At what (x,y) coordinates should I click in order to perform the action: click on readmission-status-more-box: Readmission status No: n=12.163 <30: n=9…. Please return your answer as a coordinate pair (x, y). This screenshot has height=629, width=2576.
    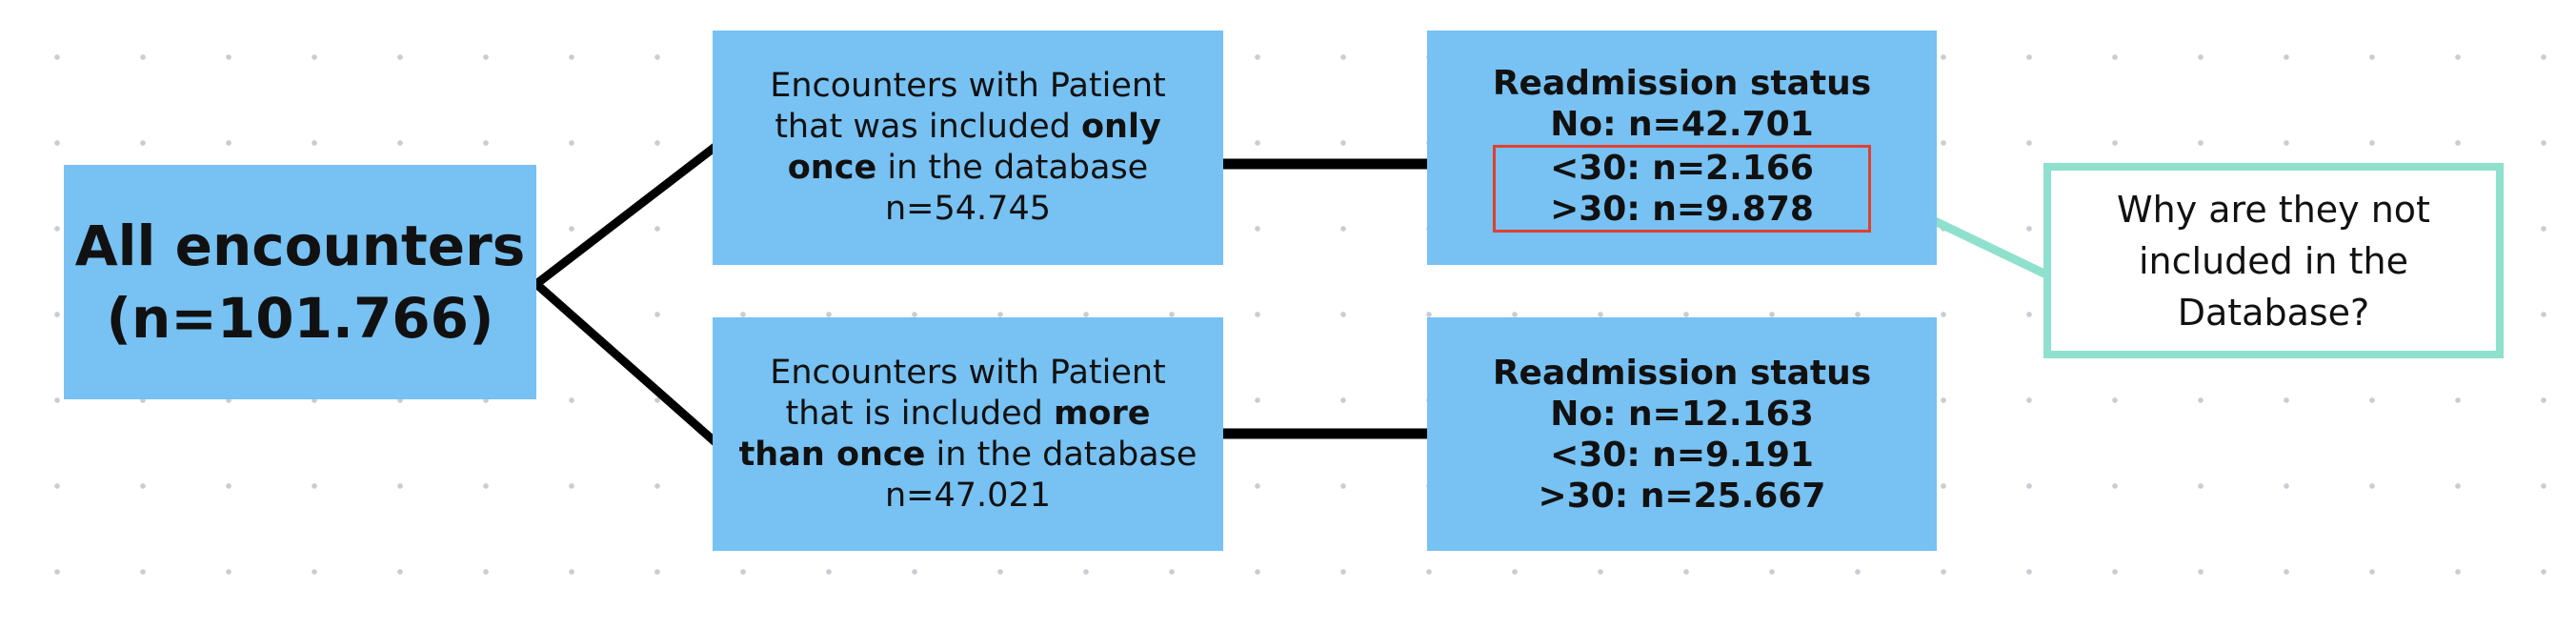
    Looking at the image, I should click on (1682, 434).